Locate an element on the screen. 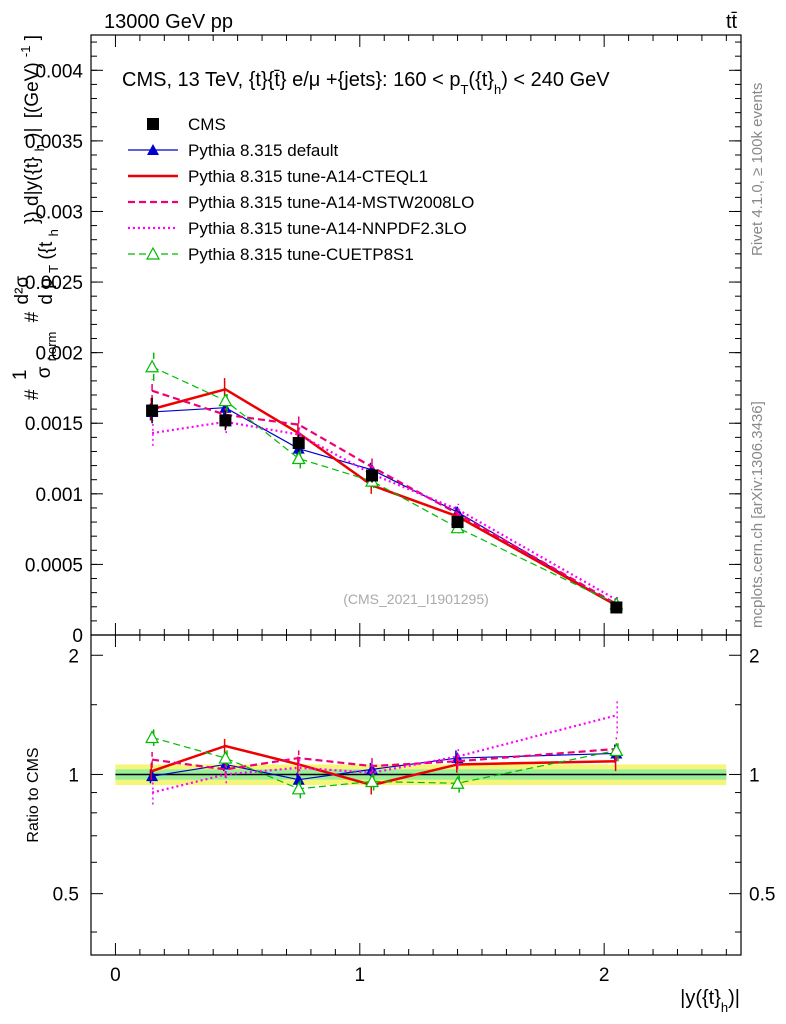 Image resolution: width=786 pixels, height=1024 pixels. header-right-label: tt̄ is located at coordinates (732, 22).